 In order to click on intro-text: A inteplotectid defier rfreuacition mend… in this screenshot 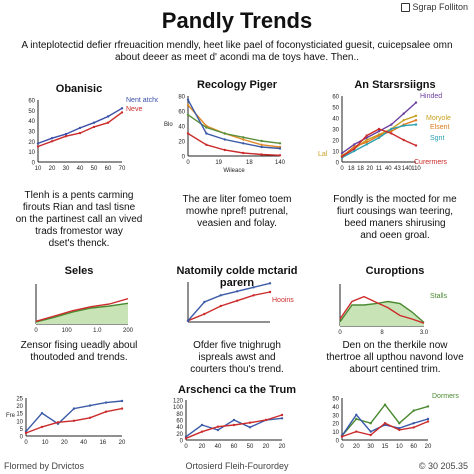, I will do `click(237, 51)`.